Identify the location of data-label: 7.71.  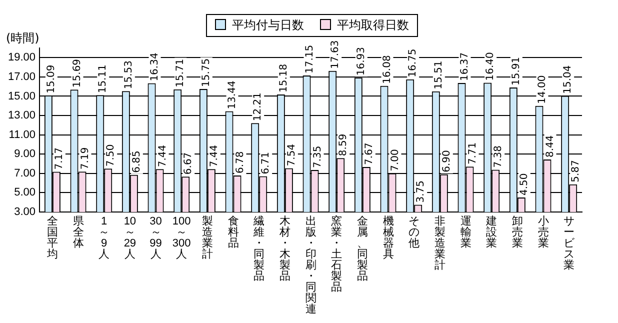
(472, 153).